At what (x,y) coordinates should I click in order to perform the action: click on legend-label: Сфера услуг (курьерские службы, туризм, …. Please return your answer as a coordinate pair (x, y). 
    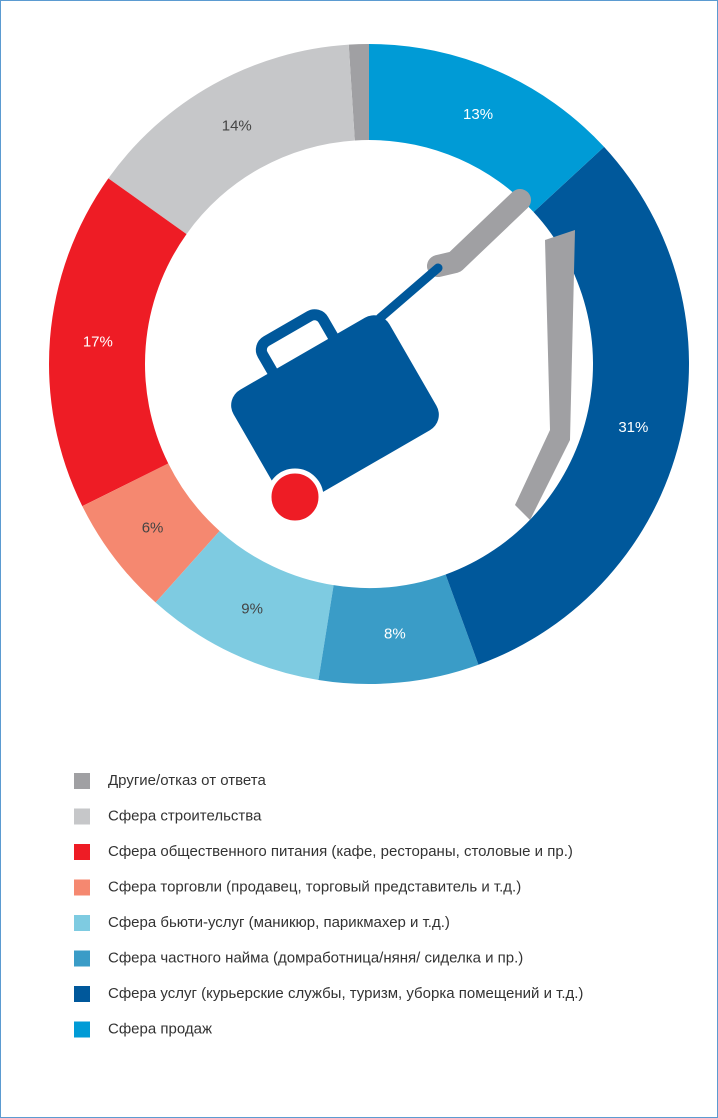
    Looking at the image, I should click on (345, 993).